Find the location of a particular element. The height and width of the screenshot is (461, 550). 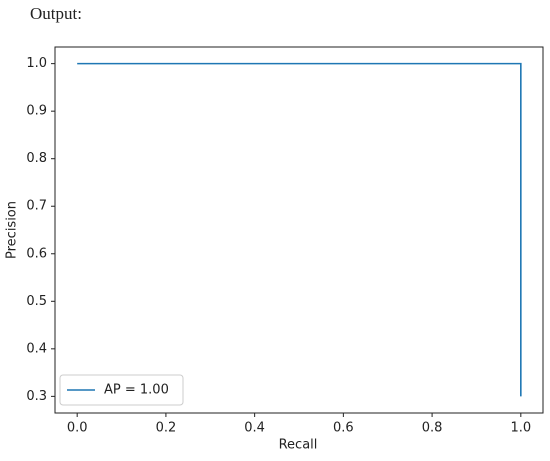

x-tick-label: 0.2 is located at coordinates (166, 428).